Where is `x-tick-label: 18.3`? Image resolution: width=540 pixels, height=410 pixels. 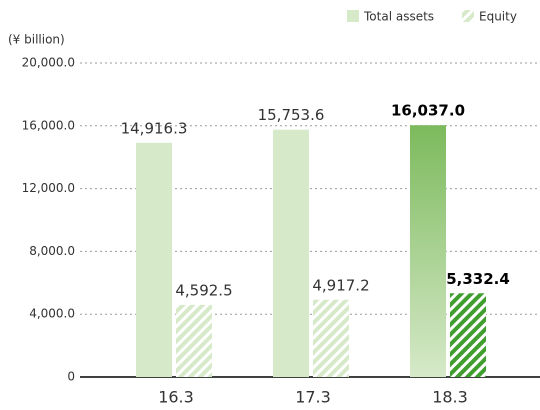
x-tick-label: 18.3 is located at coordinates (450, 397).